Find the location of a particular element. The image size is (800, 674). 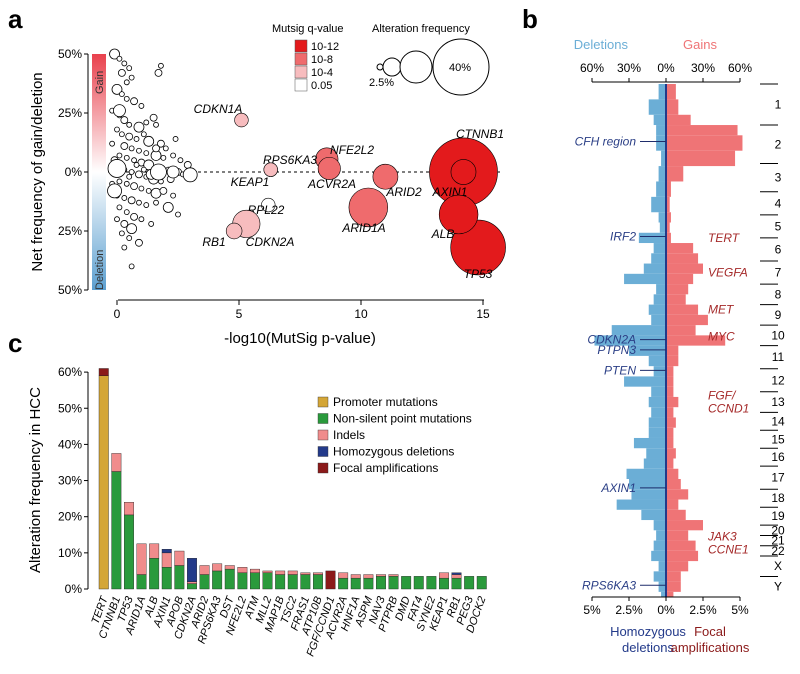

bar-segment-tsc2 is located at coordinates (292, 582).